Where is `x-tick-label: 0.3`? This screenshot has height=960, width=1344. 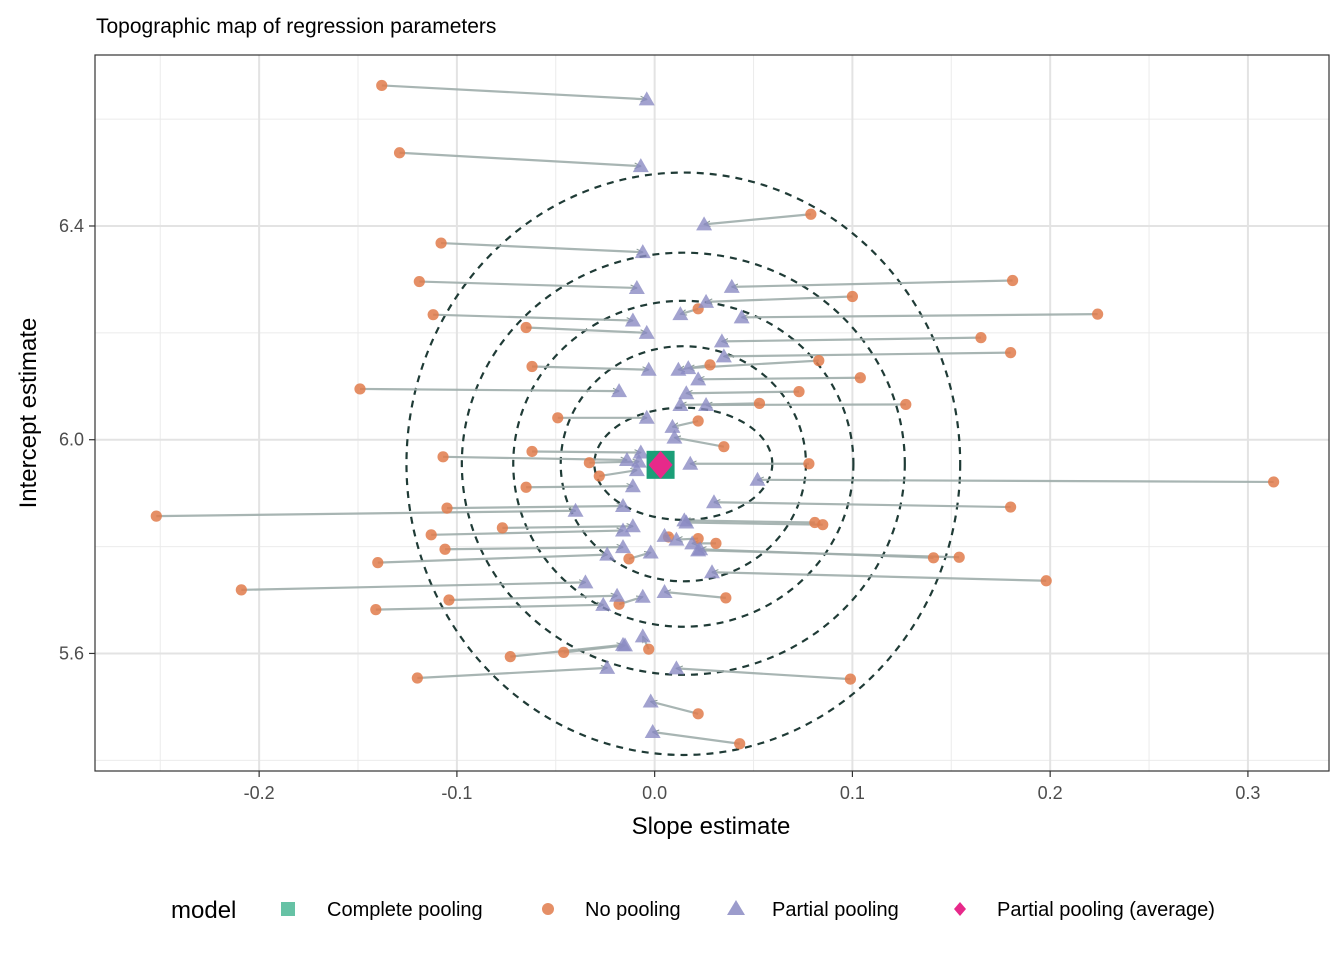 x-tick-label: 0.3 is located at coordinates (1247, 793).